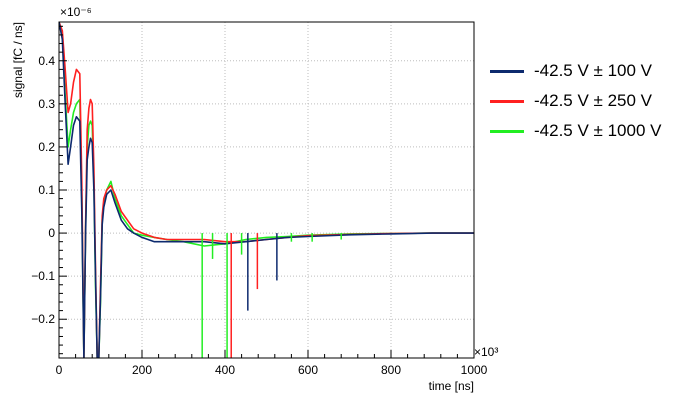 The width and height of the screenshot is (689, 399). I want to click on x-tick-label: 0, so click(59, 370).